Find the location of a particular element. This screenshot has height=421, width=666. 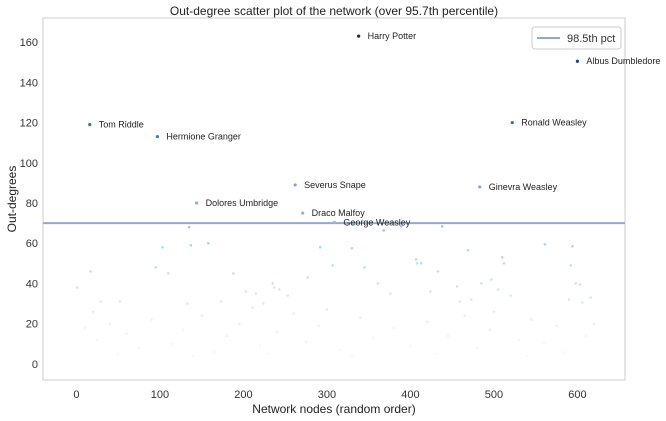

y-tick-label: 160 is located at coordinates (29, 43).